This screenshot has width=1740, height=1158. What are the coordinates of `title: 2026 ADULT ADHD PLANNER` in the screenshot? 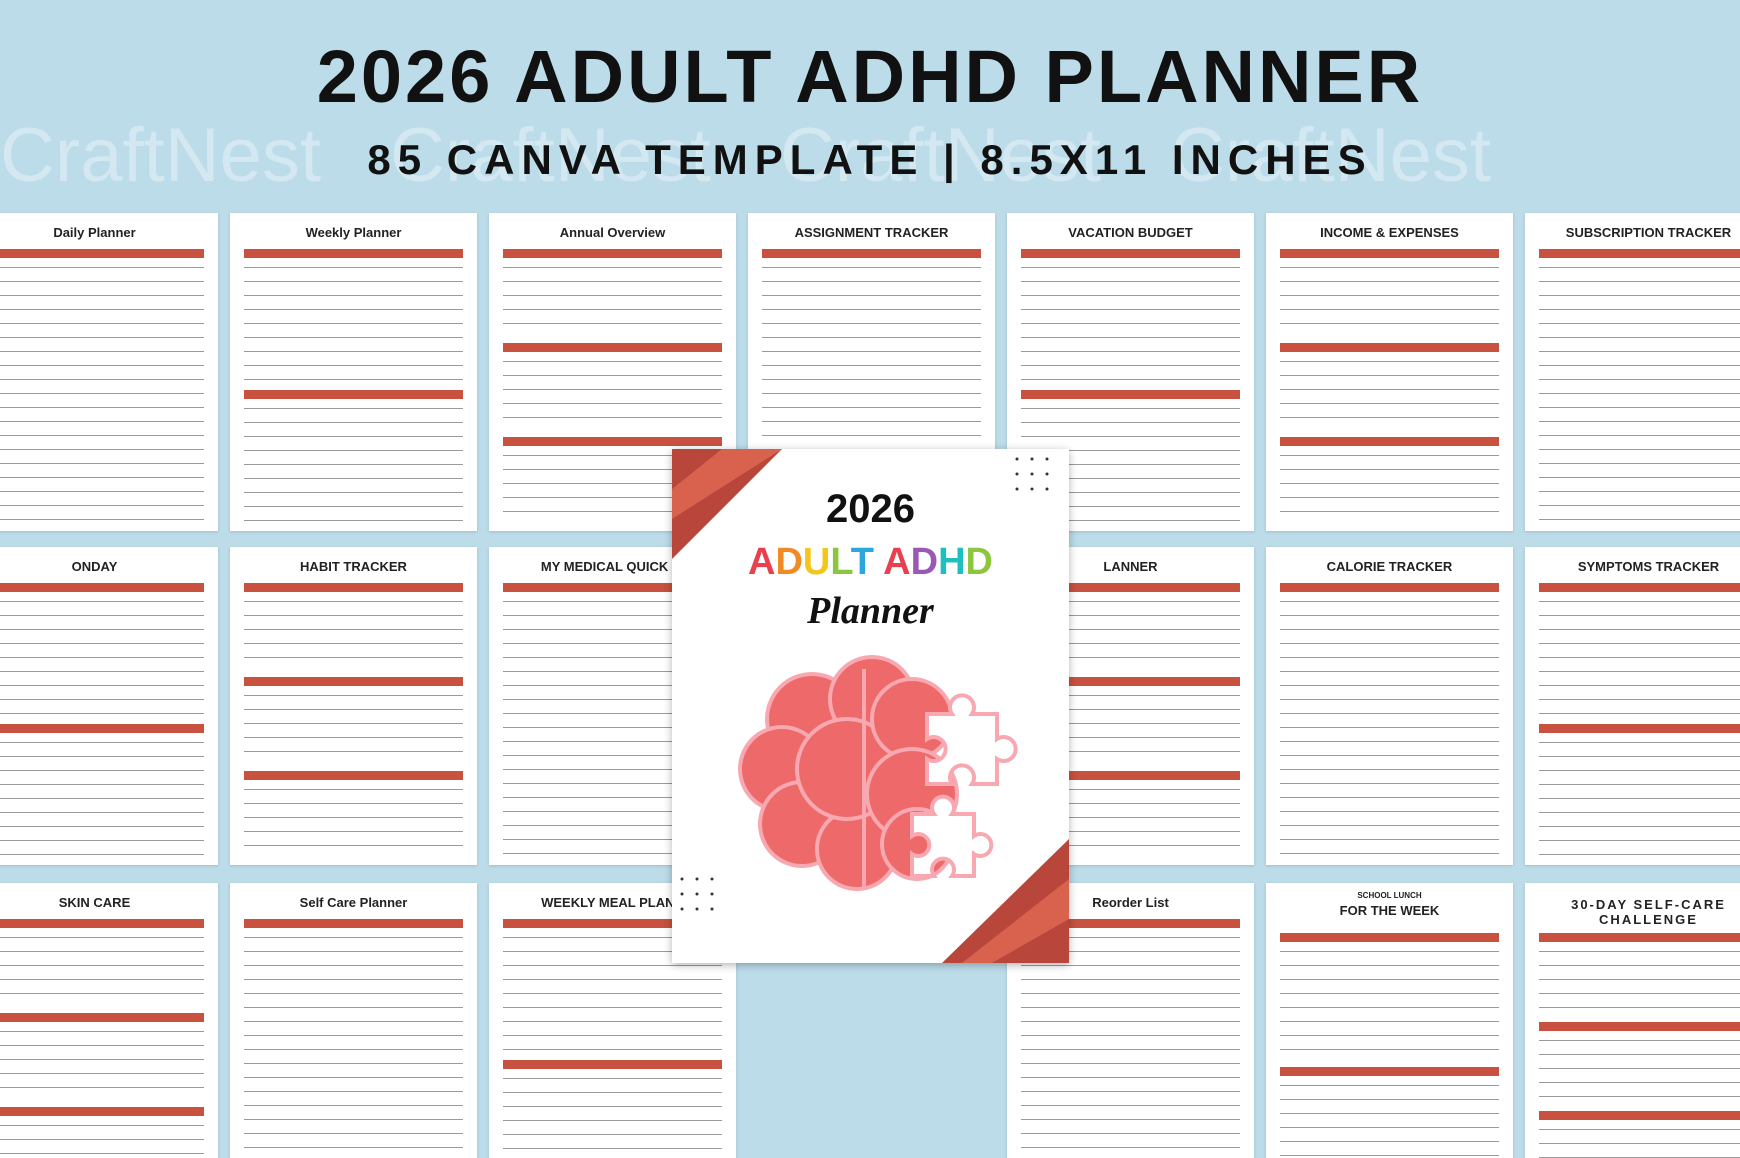 It's located at (870, 76).